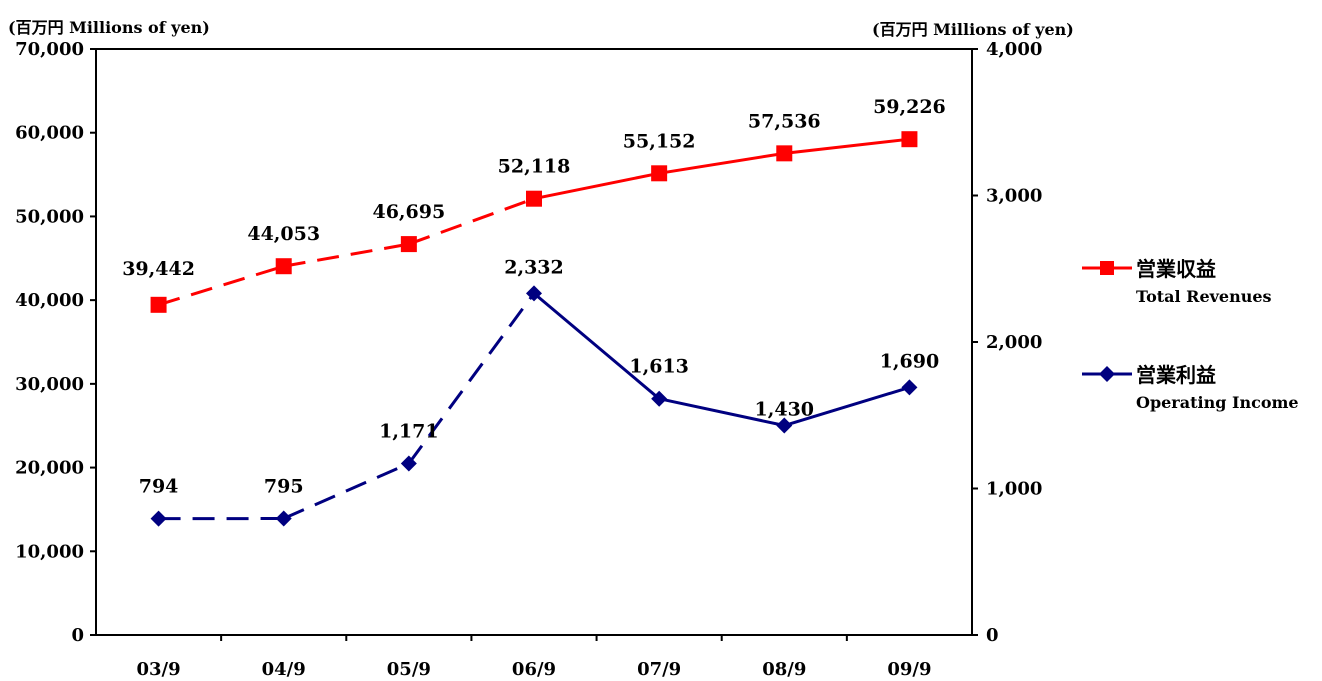 This screenshot has height=681, width=1322. What do you see at coordinates (1014, 49) in the screenshot?
I see `right-axis-tick-label: 4,000` at bounding box center [1014, 49].